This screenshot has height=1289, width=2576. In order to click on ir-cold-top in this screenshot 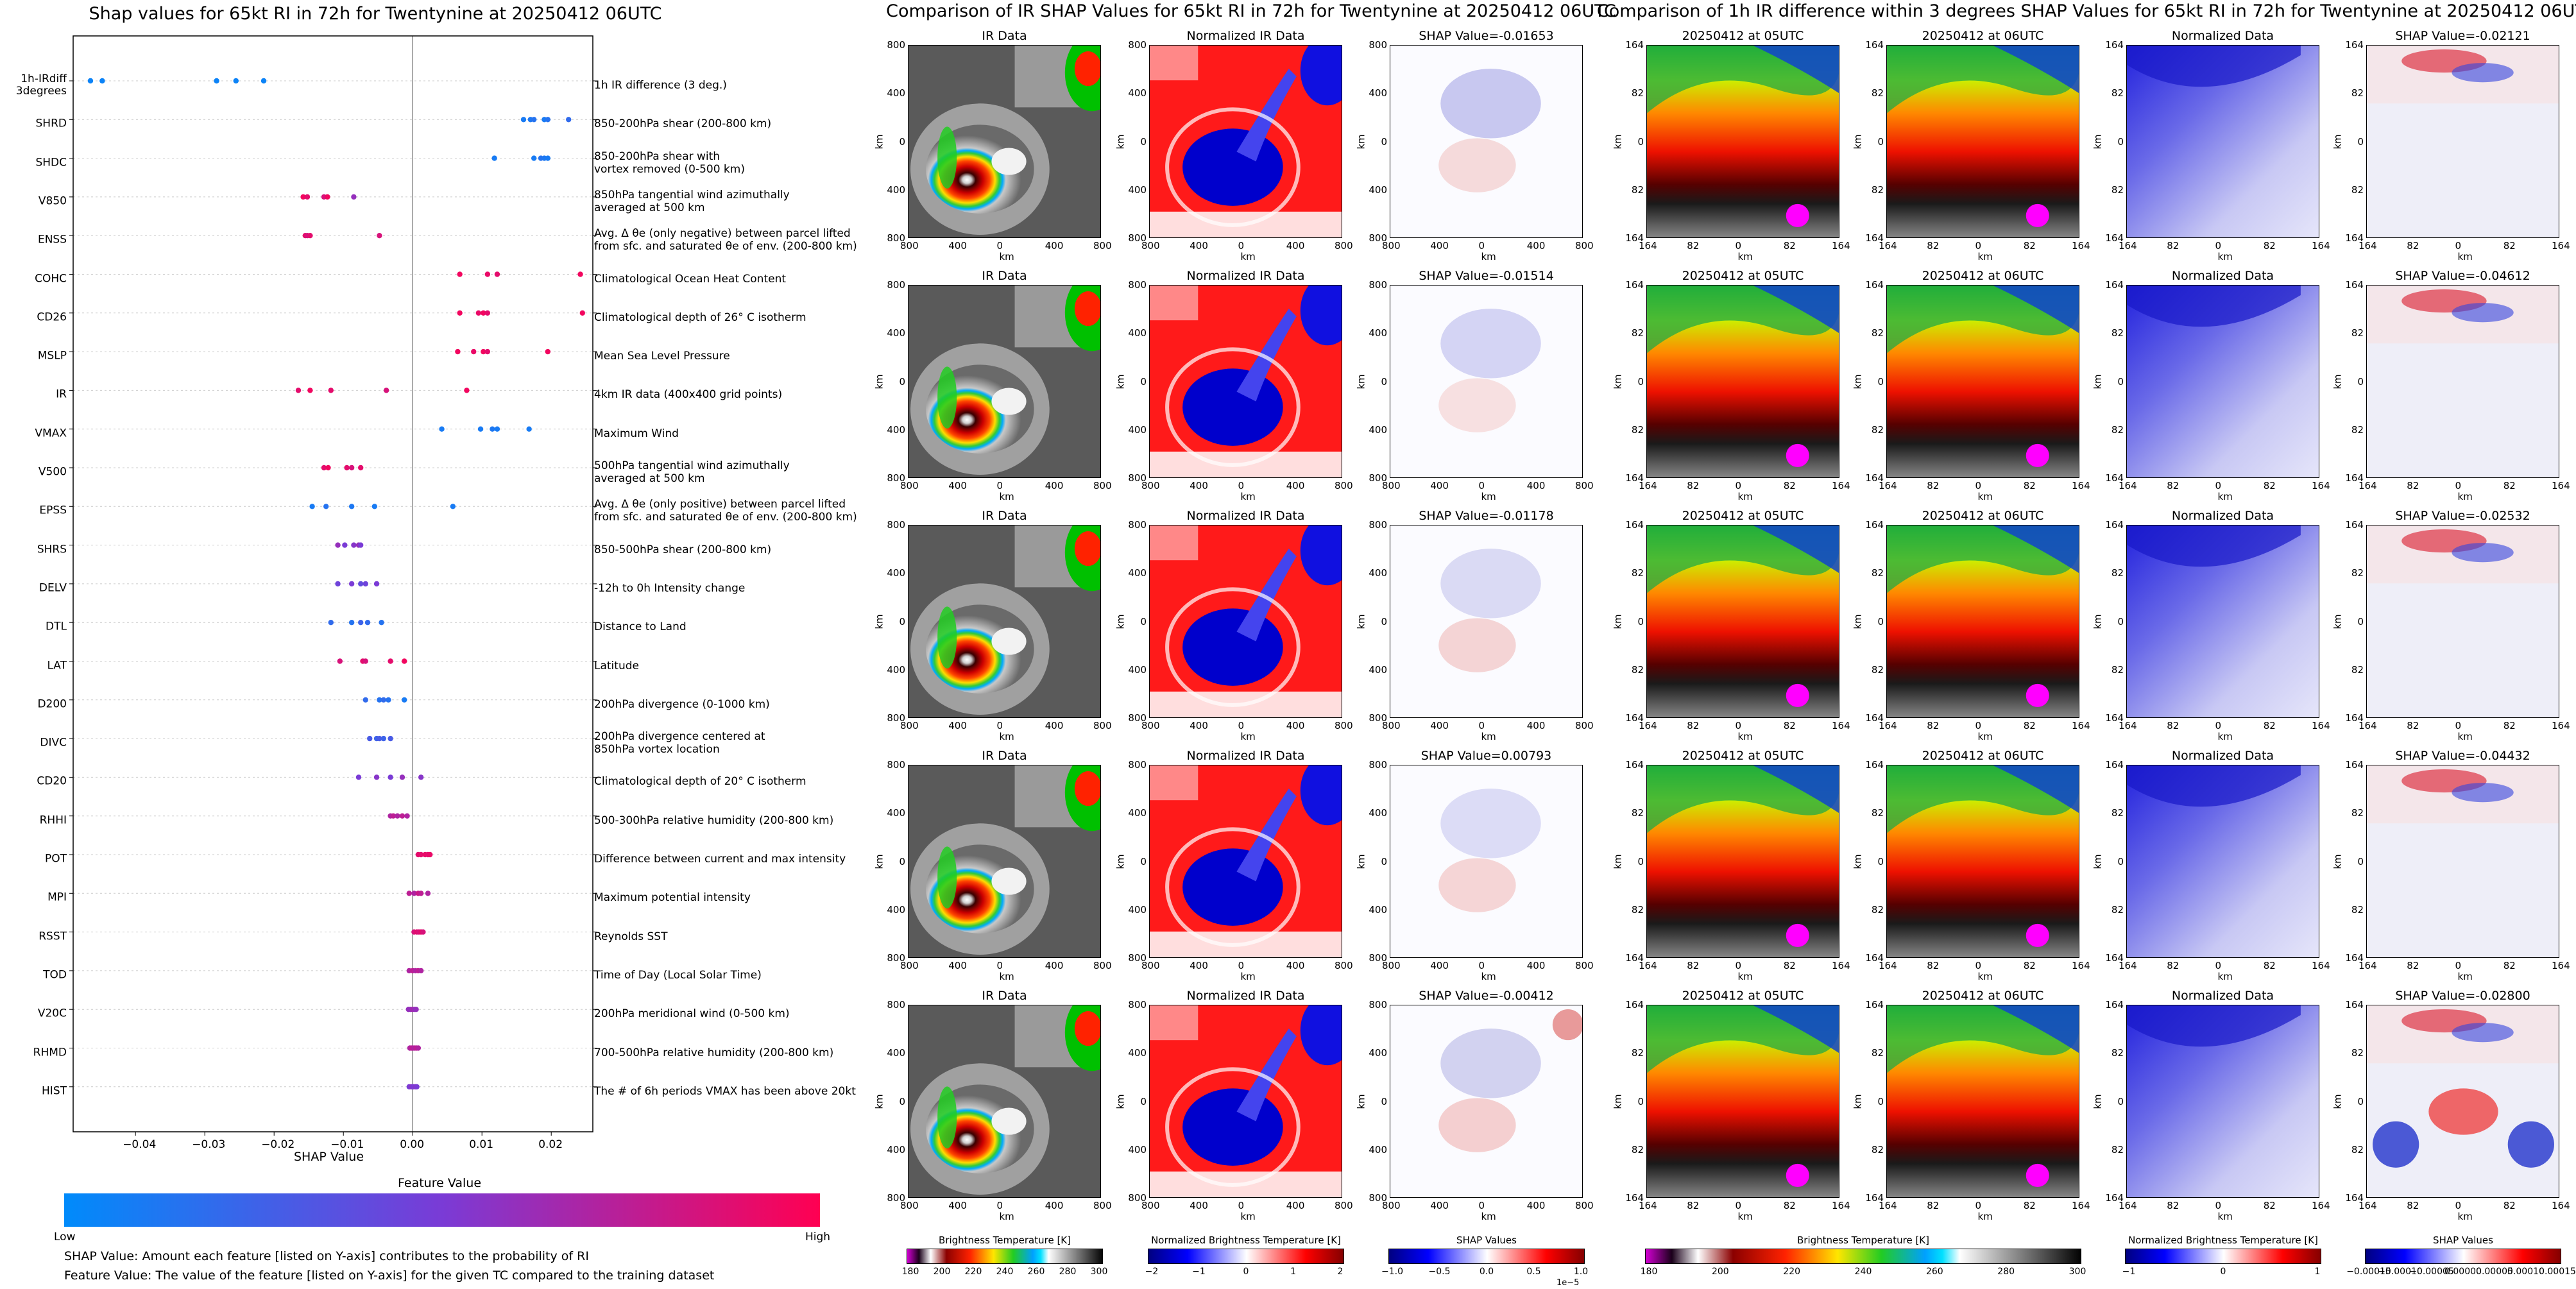, I will do `click(1009, 161)`.